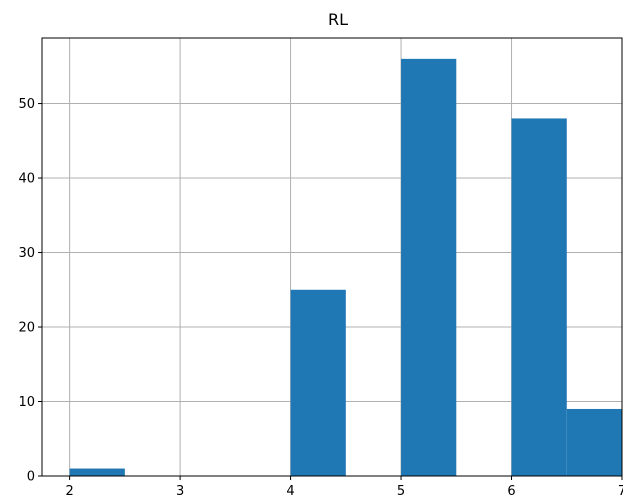 This screenshot has width=623, height=502. What do you see at coordinates (338, 19) in the screenshot?
I see `chart-title: RL` at bounding box center [338, 19].